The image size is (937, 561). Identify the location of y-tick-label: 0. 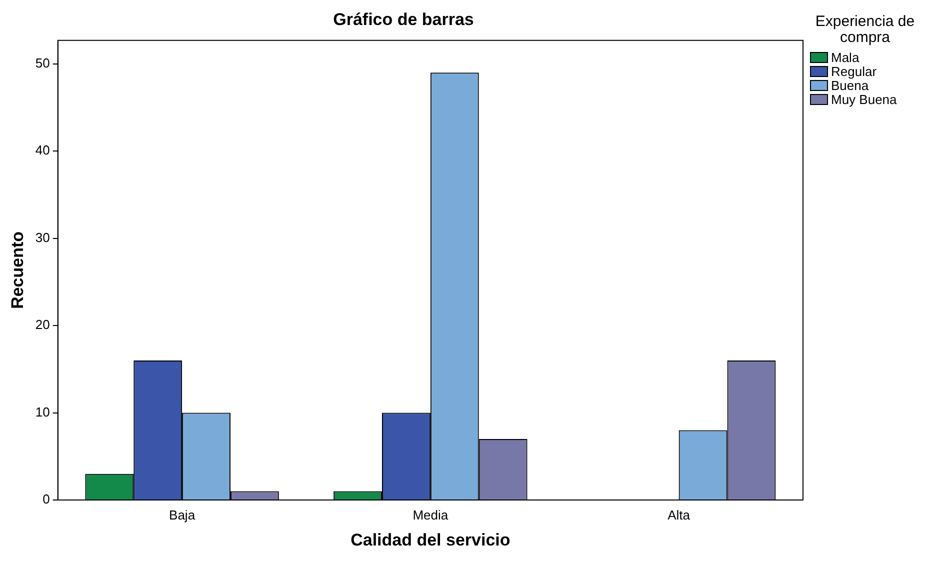
(46, 499).